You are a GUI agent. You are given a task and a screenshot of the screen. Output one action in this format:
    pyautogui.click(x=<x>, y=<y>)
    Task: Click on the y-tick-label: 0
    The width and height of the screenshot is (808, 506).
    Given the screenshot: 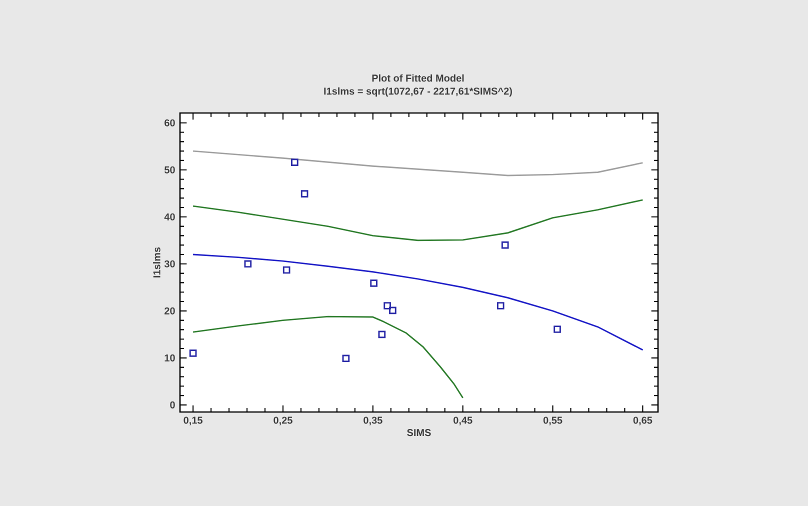 What is the action you would take?
    pyautogui.click(x=172, y=404)
    